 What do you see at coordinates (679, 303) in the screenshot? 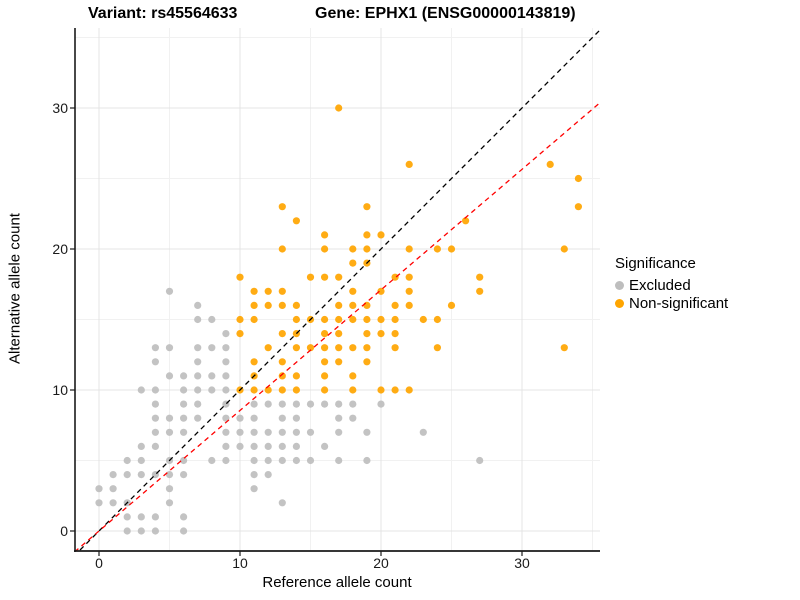
I see `legend-label-non-significant: Non-significant` at bounding box center [679, 303].